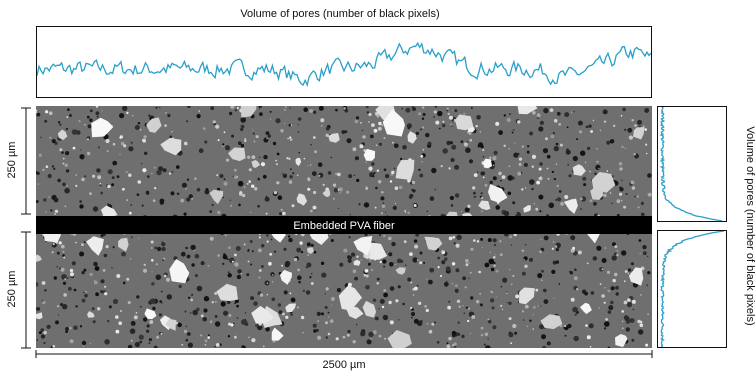 The image size is (755, 374). I want to click on upper-height-label: 250 µm, so click(12, 160).